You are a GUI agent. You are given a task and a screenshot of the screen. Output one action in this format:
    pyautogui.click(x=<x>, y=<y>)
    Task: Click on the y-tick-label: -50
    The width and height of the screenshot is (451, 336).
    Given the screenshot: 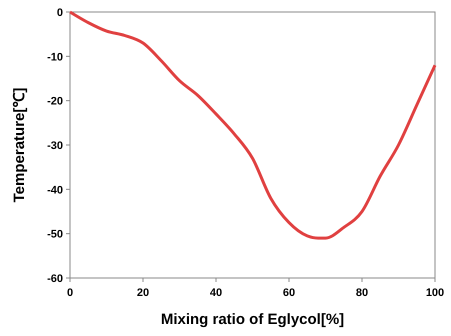 What is the action you would take?
    pyautogui.click(x=55, y=234)
    